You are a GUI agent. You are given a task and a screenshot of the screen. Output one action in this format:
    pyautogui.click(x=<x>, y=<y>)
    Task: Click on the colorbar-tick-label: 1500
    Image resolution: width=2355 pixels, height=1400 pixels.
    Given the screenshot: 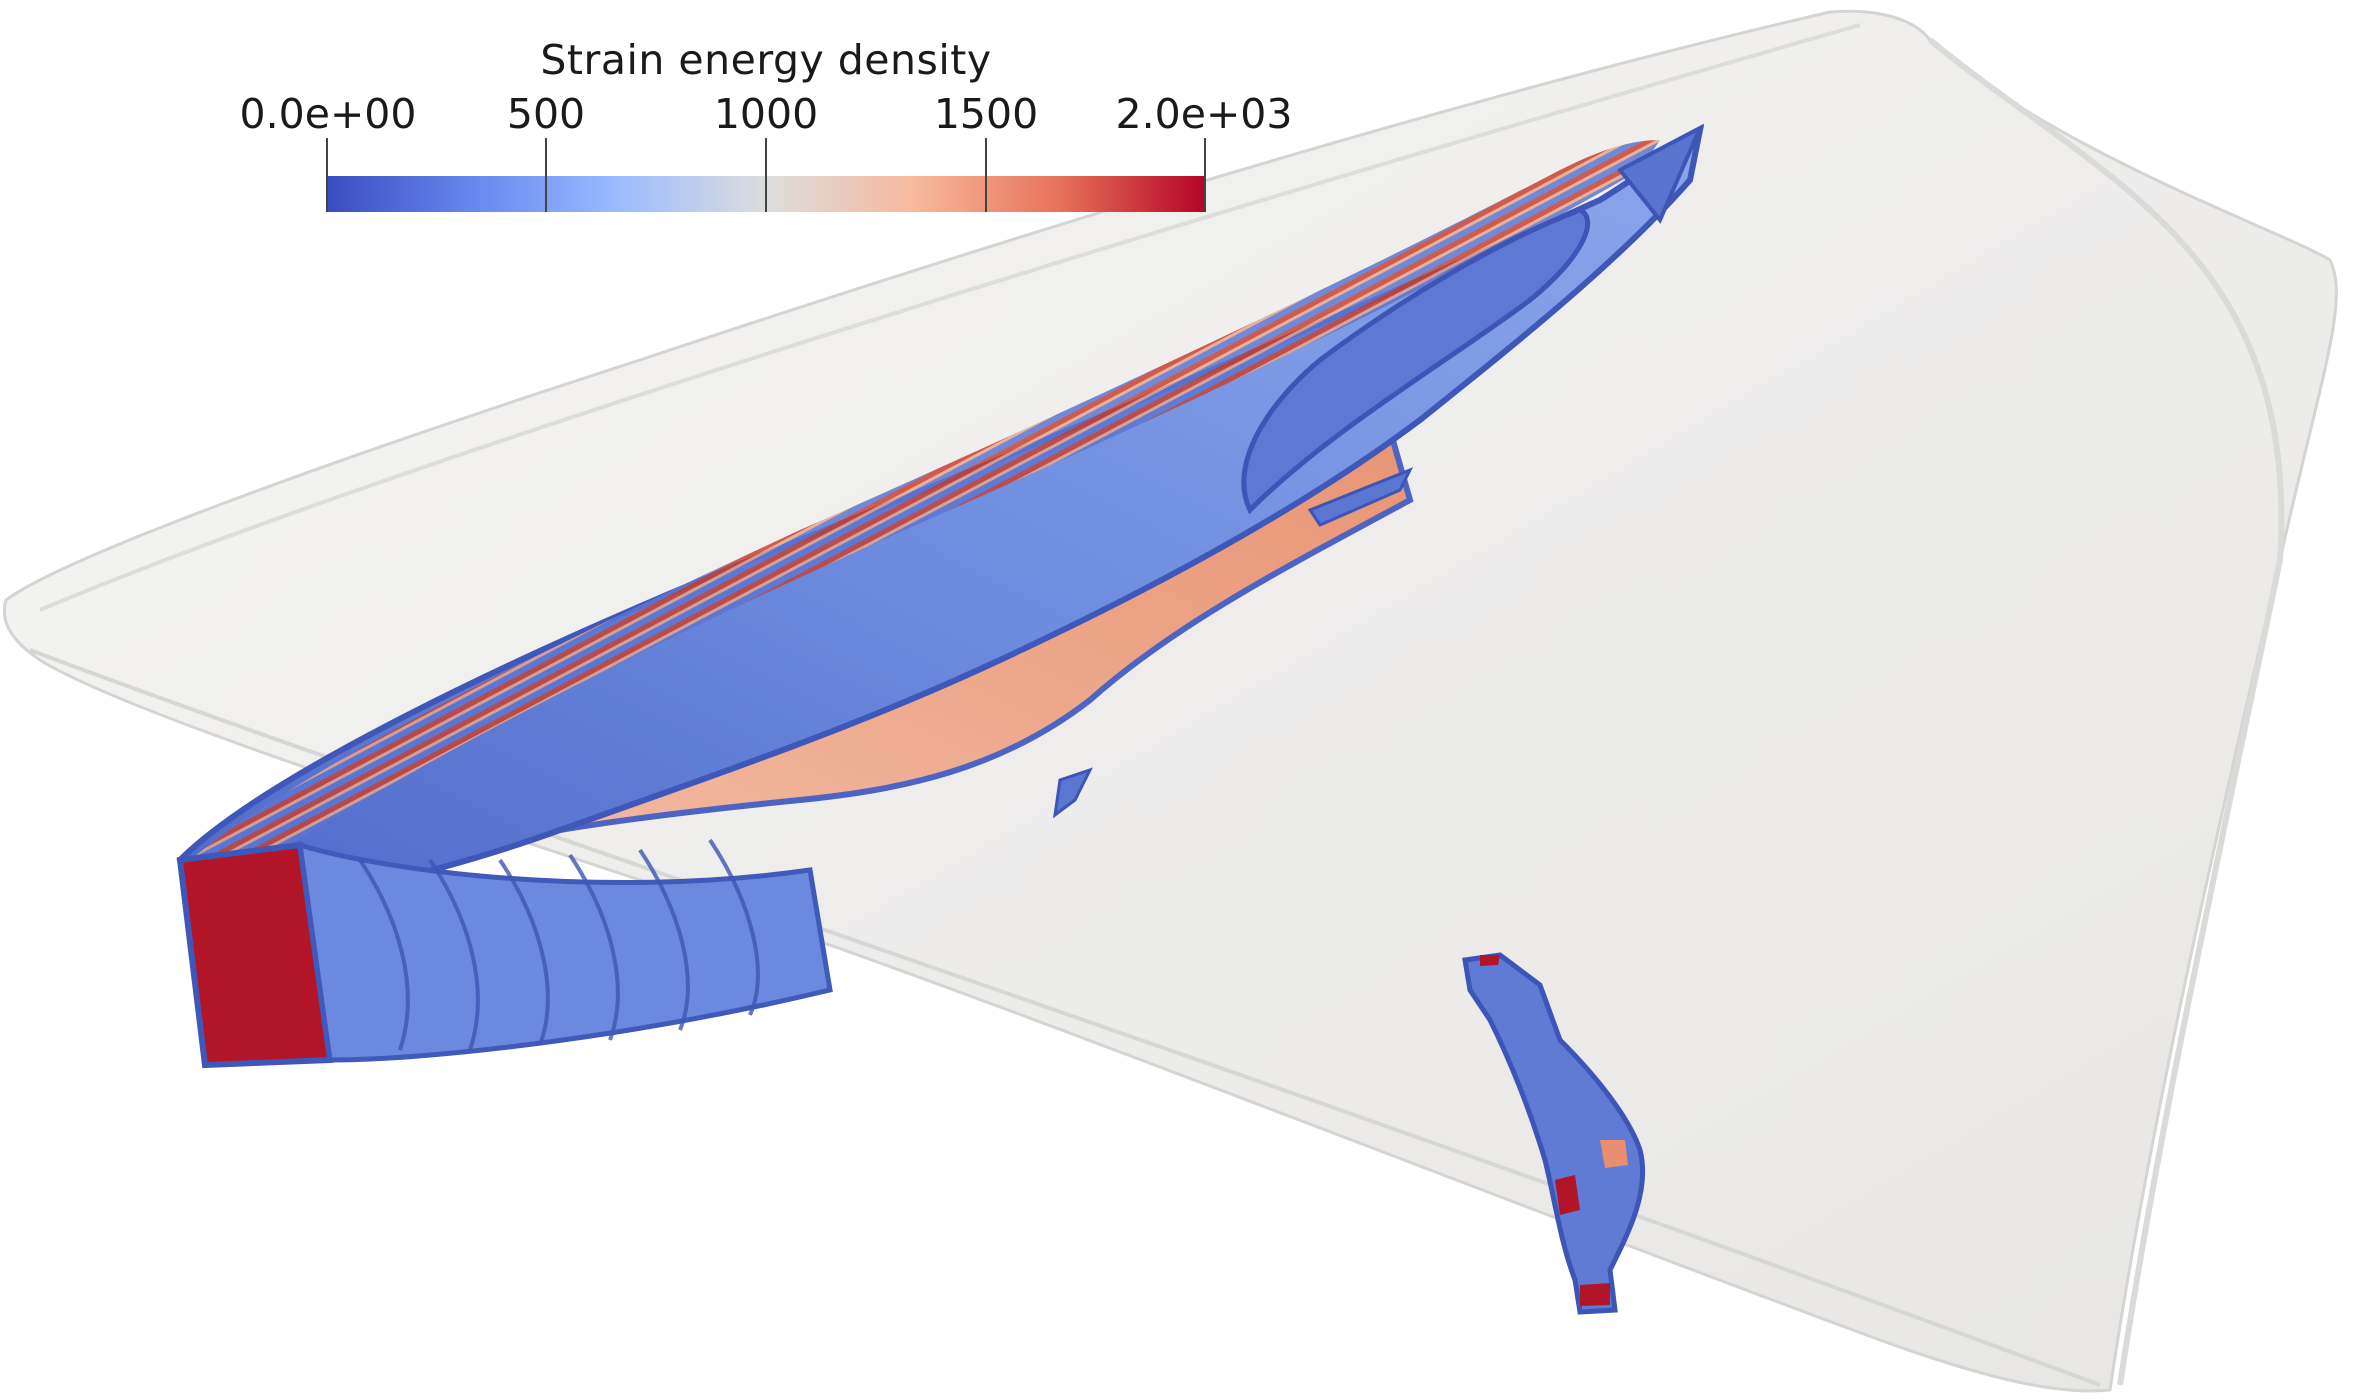 What is the action you would take?
    pyautogui.click(x=986, y=114)
    